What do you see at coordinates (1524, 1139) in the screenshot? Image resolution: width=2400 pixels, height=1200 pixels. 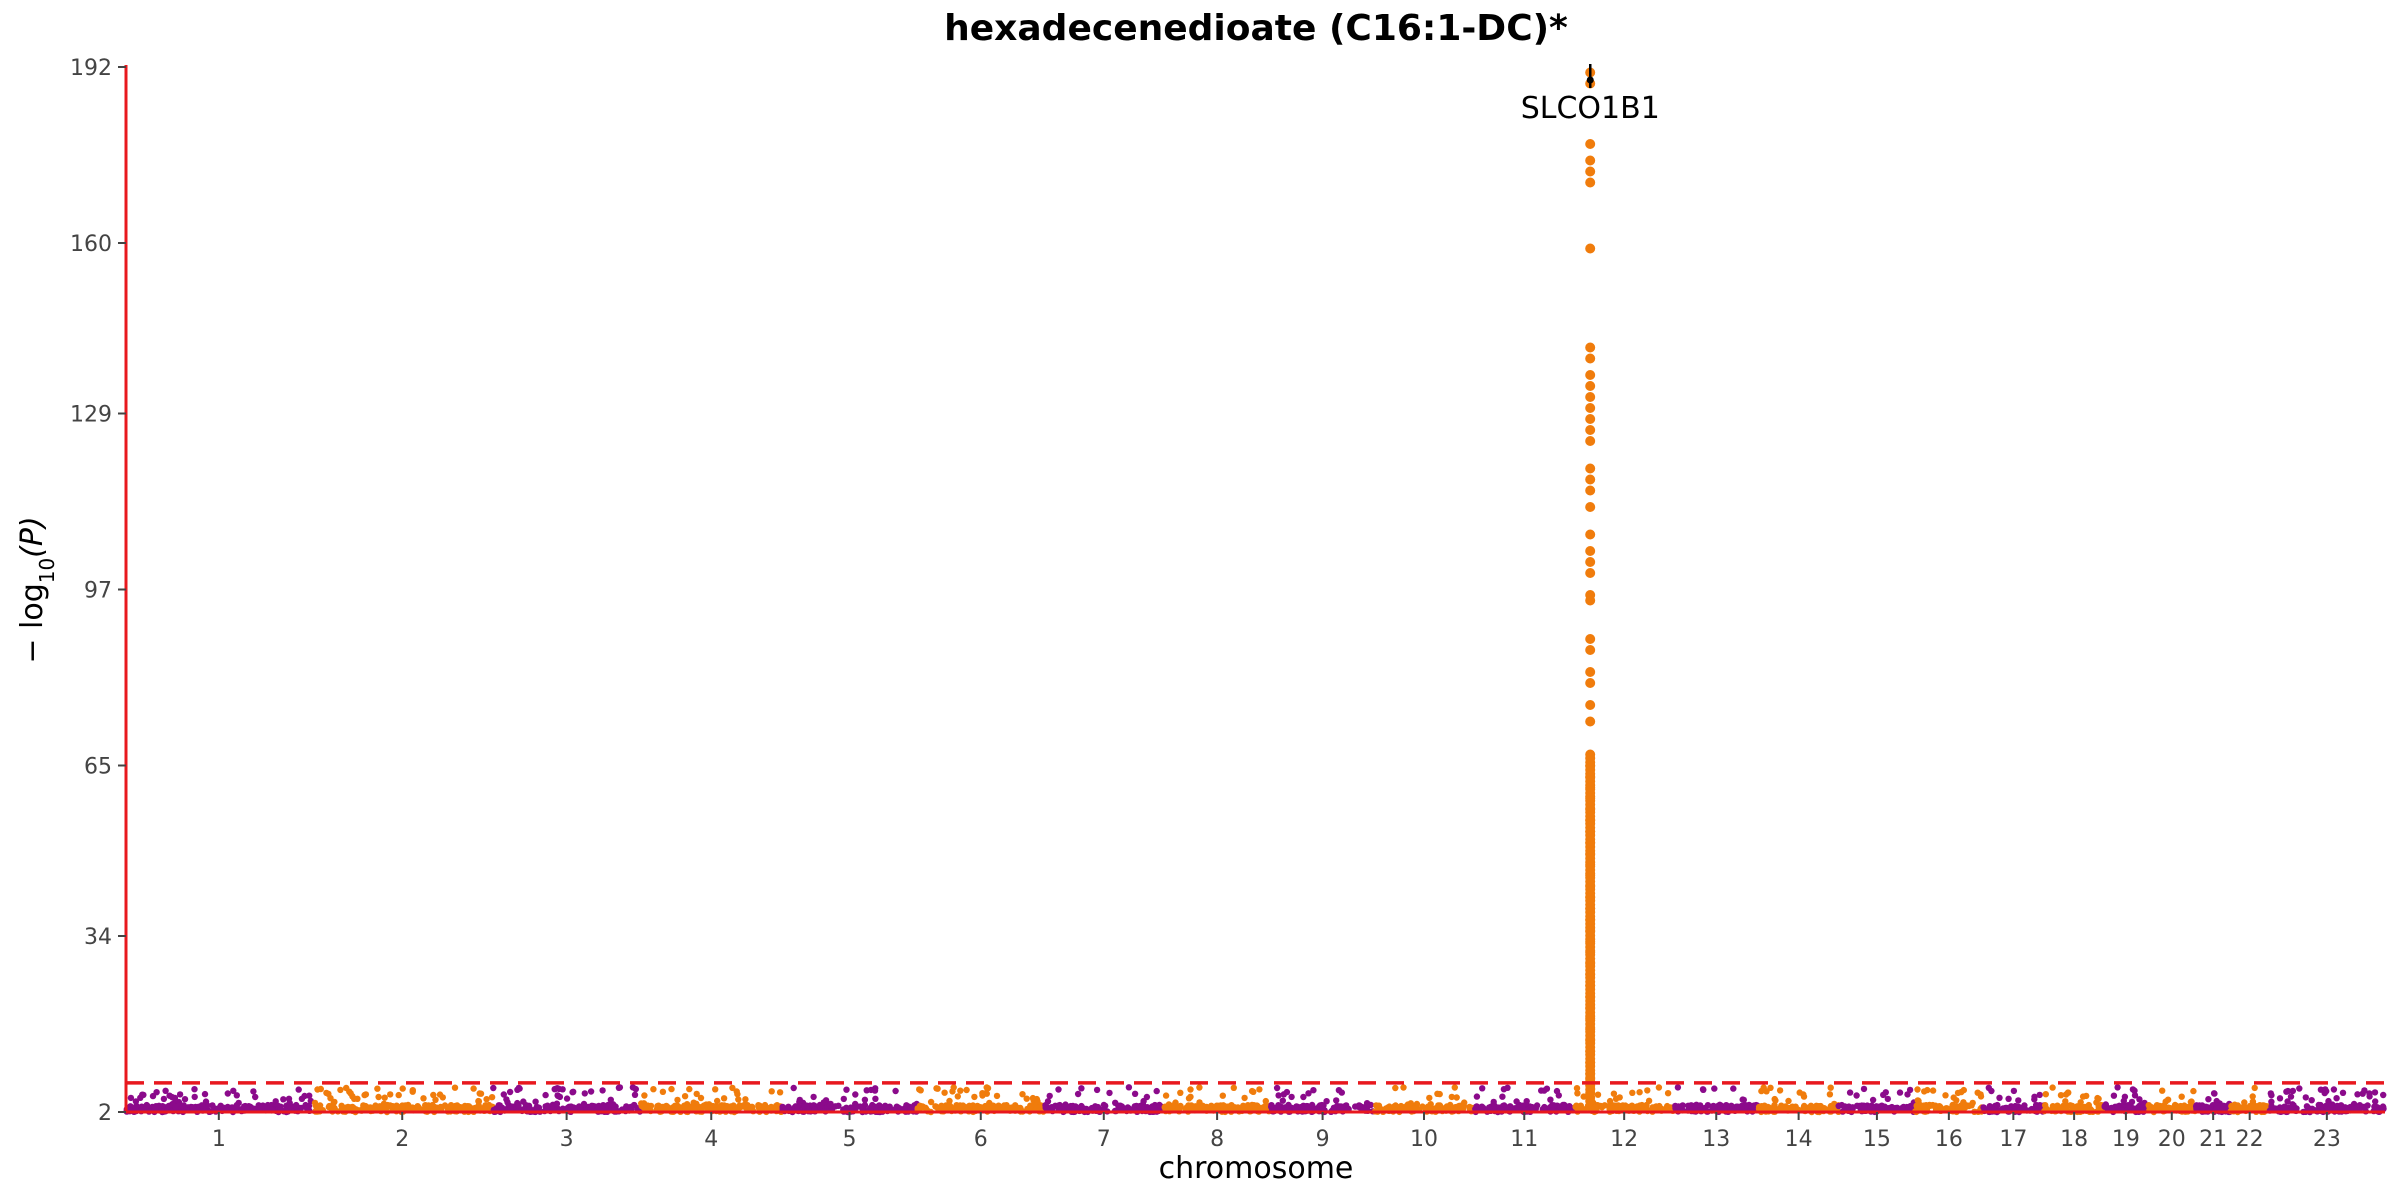 I see `x-tick-label: 11` at bounding box center [1524, 1139].